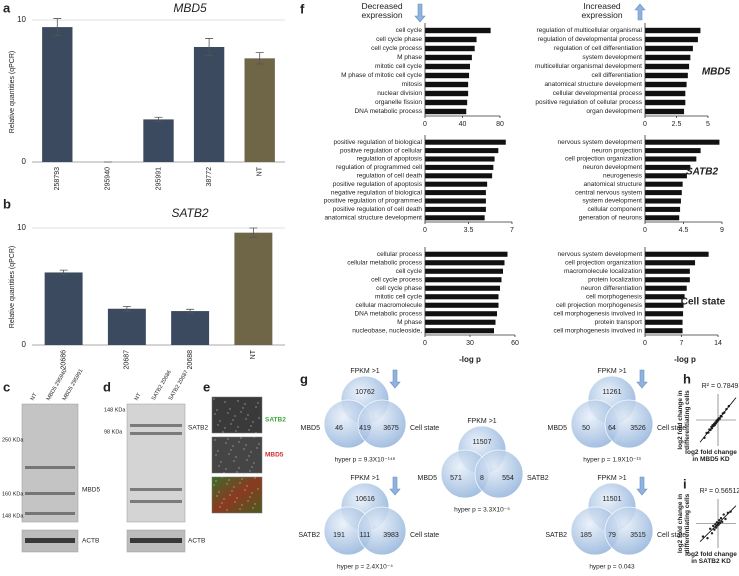 The width and height of the screenshot is (739, 576). Describe the element at coordinates (253, 354) in the screenshot. I see `x-tick-label: NT` at that location.